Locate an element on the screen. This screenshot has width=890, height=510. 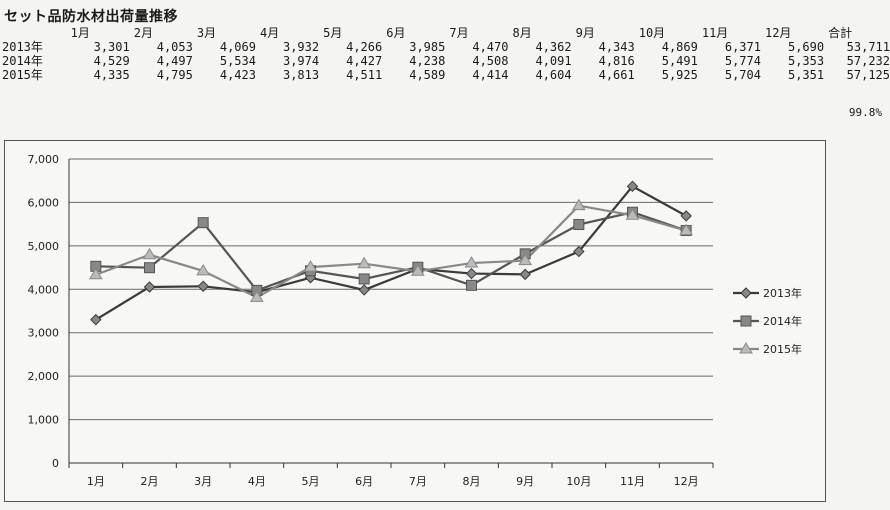
table-cell: 3,813 is located at coordinates (301, 75).